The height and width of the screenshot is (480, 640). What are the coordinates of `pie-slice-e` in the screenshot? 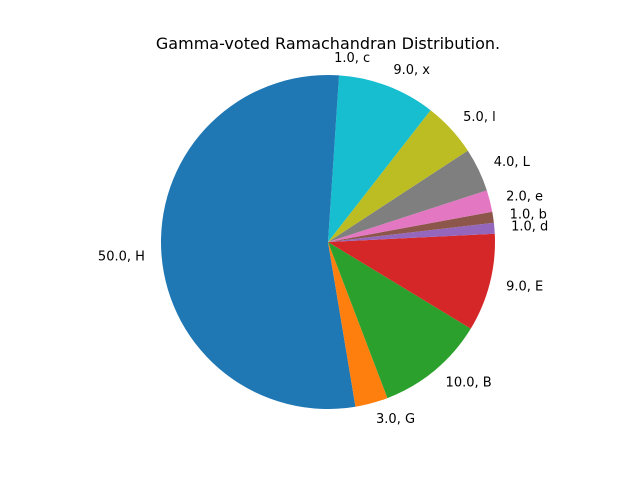 It's located at (410, 216).